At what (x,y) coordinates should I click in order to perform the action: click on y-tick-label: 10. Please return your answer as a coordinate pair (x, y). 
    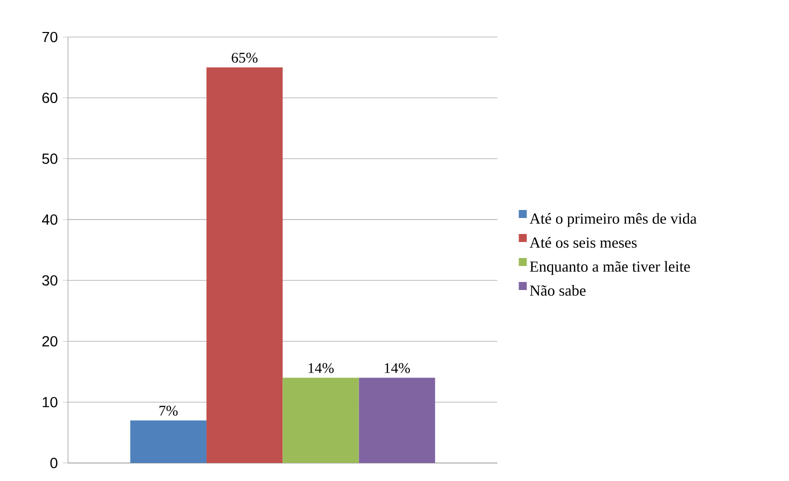
    Looking at the image, I should click on (50, 402).